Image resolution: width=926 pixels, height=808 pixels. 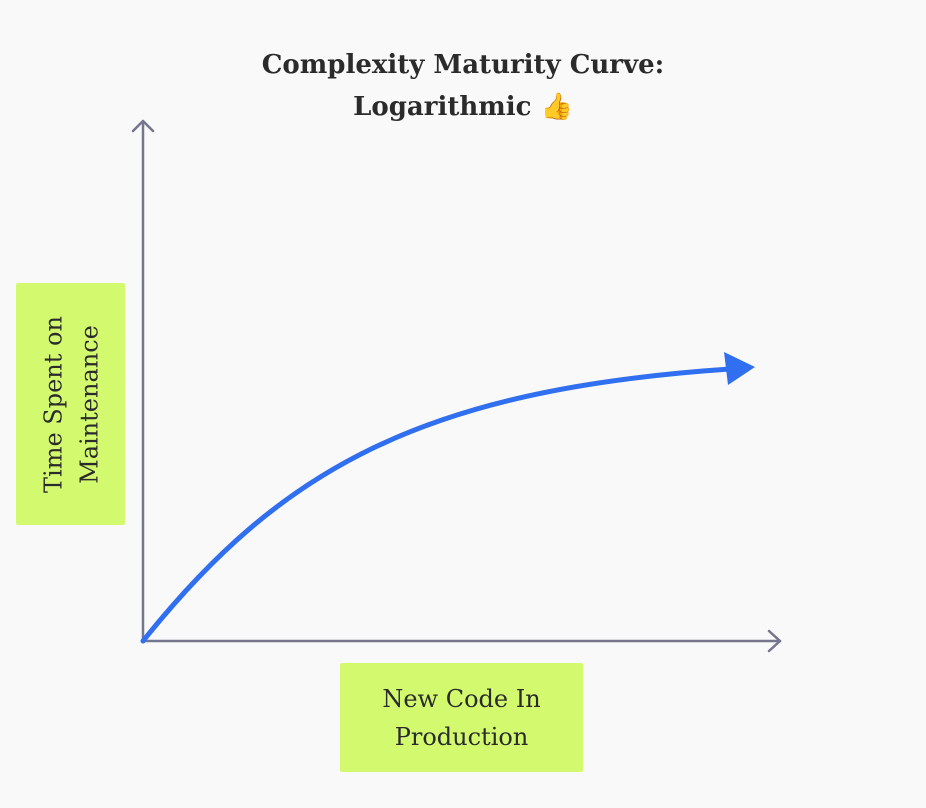 I want to click on title: Complexity Maturity Curve: Logarithmic 👍, so click(x=463, y=86).